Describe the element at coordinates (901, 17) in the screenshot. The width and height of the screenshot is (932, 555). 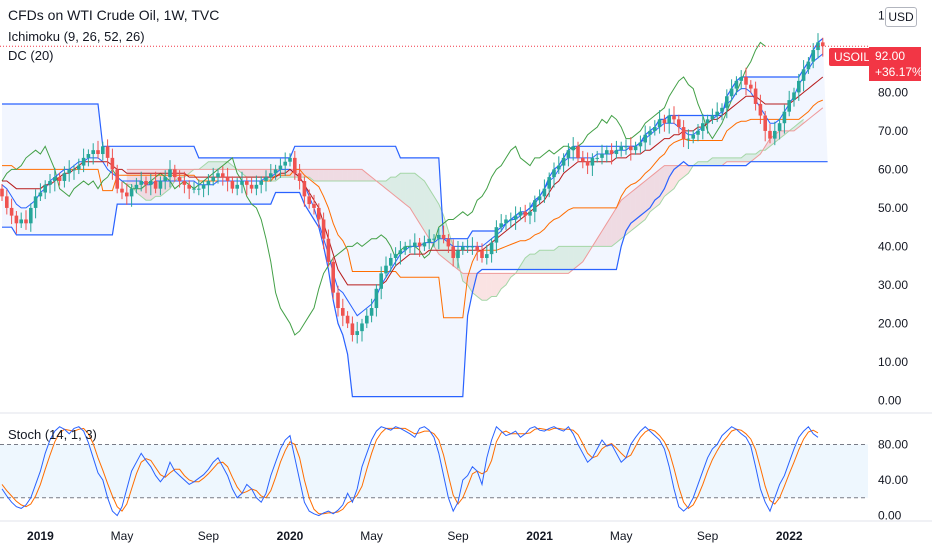
I see `currency-badge: USD` at that location.